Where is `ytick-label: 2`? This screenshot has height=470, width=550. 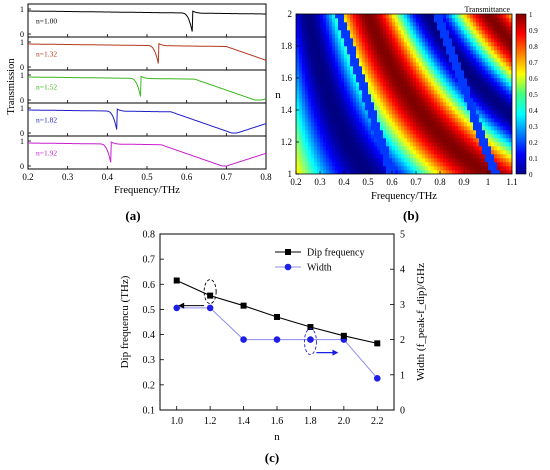 ytick-label: 2 is located at coordinates (290, 14).